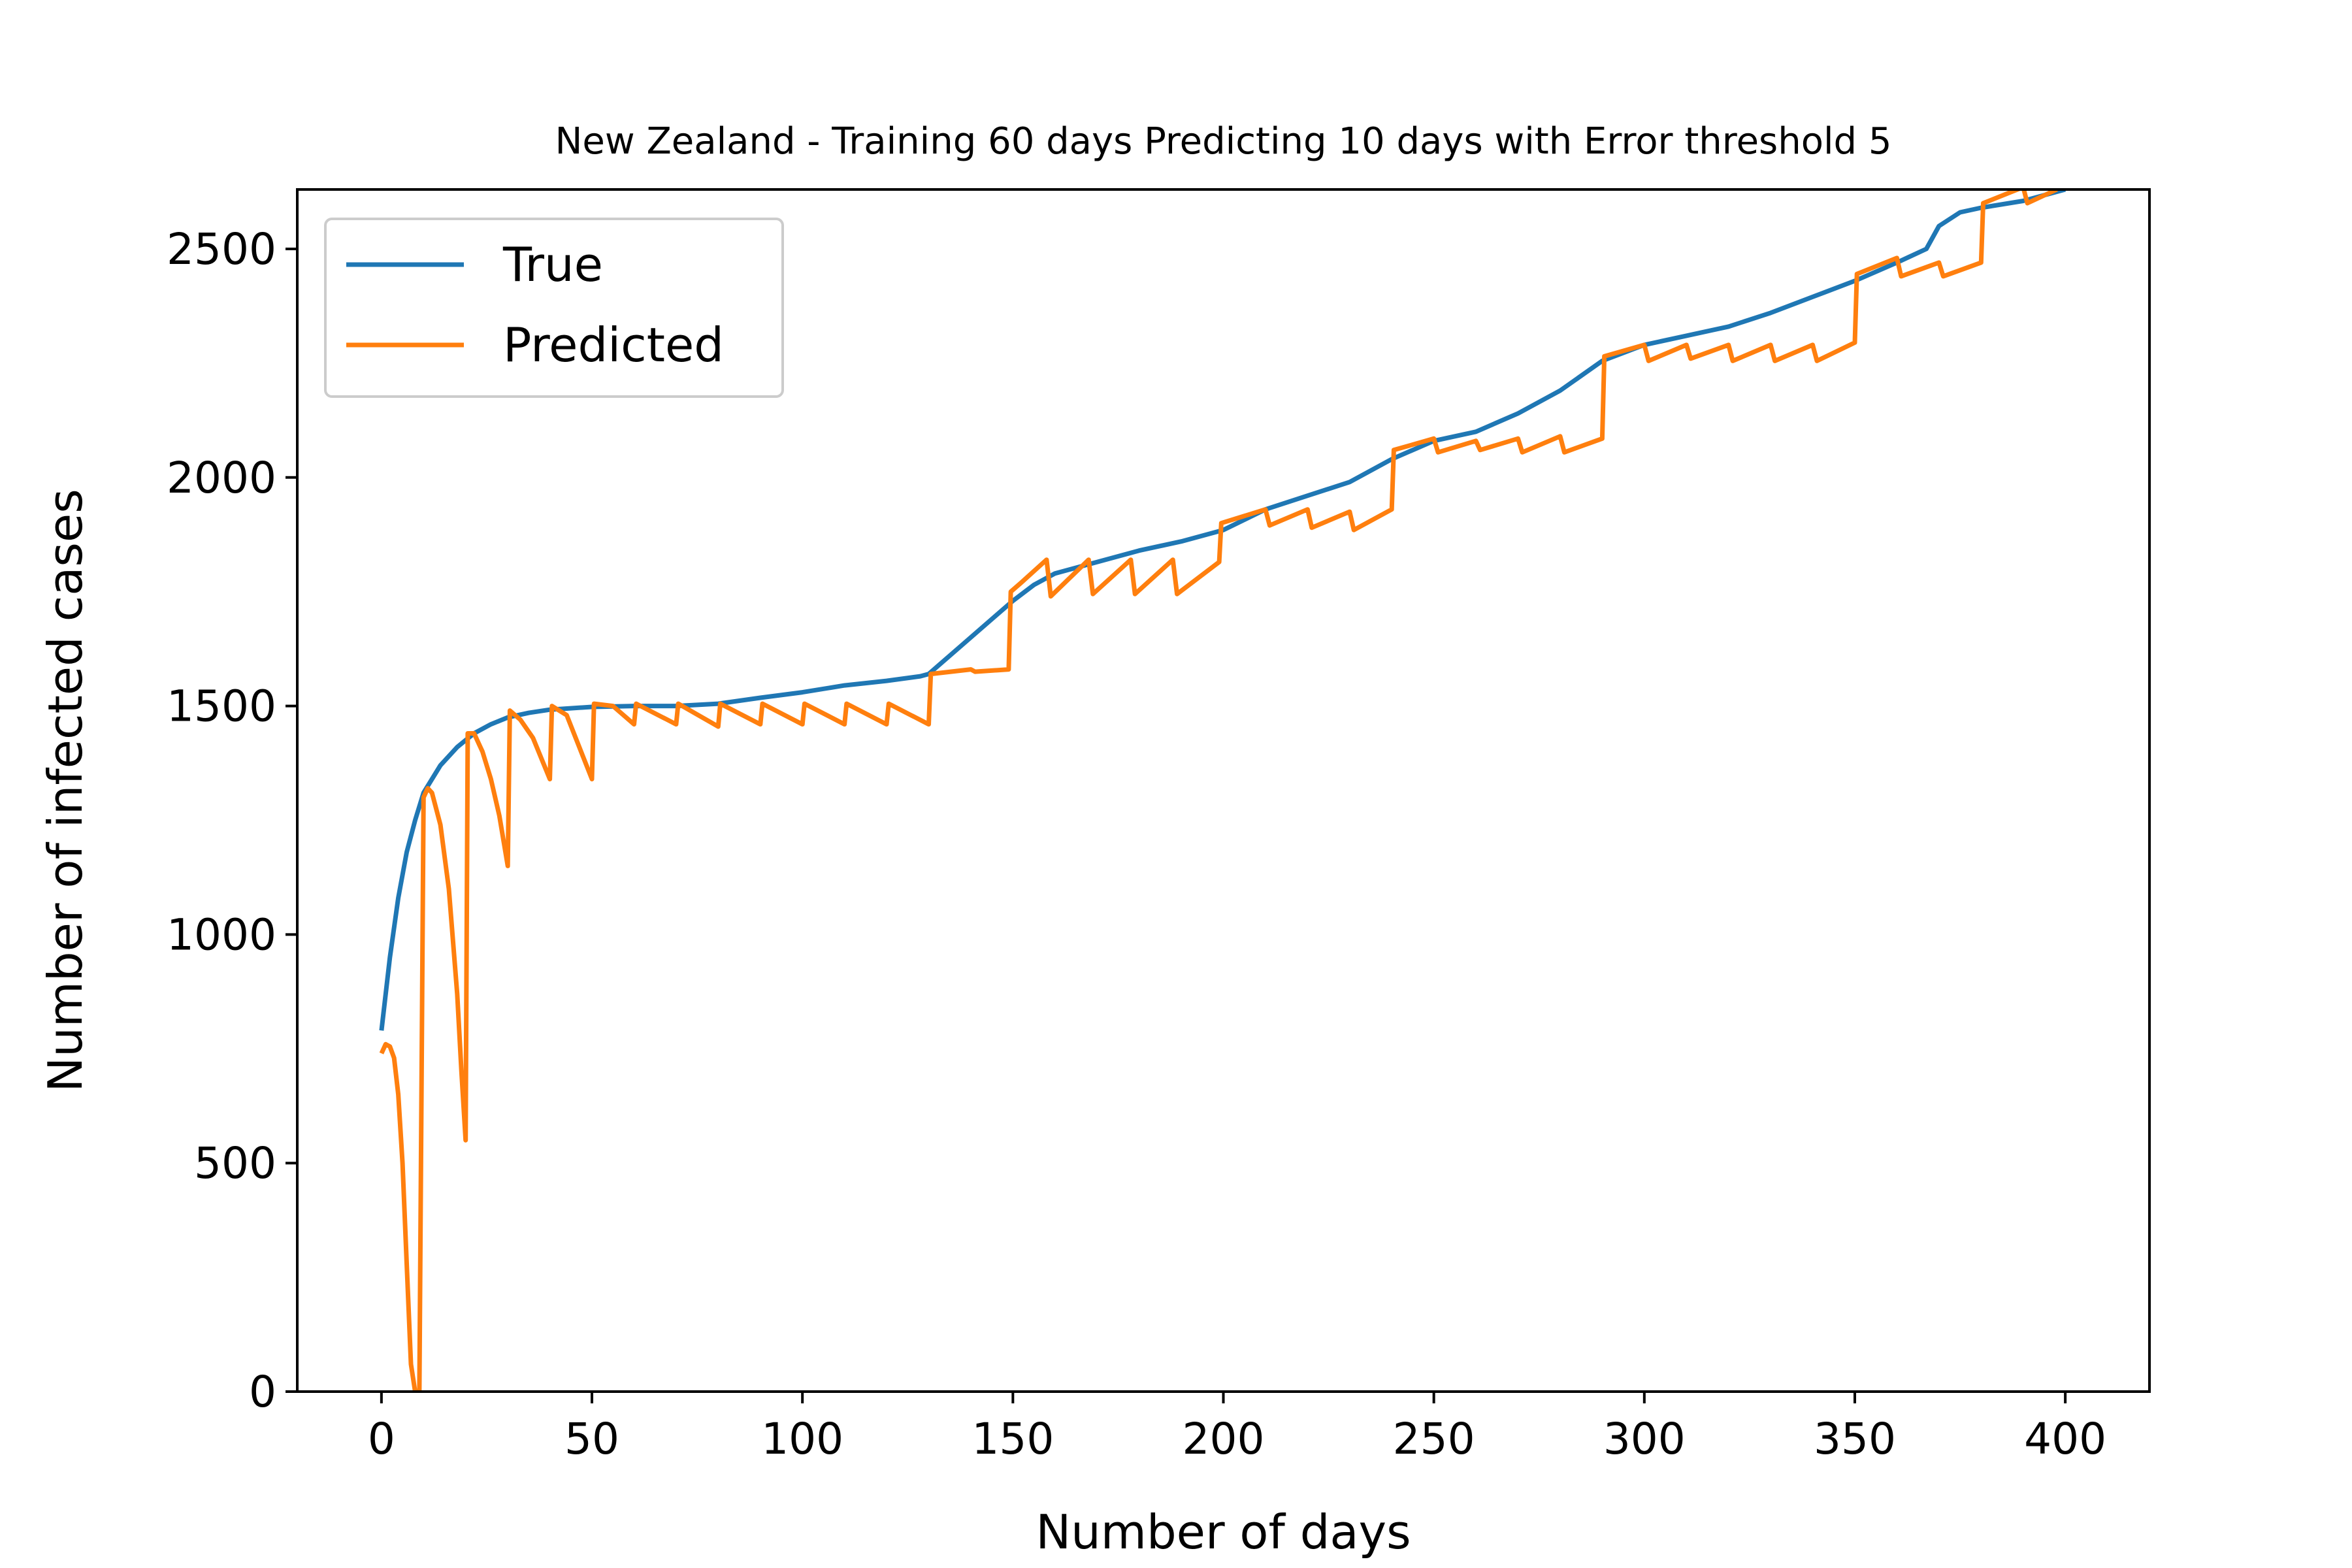 Image resolution: width=2352 pixels, height=1568 pixels. What do you see at coordinates (613, 345) in the screenshot?
I see `legend-label-predicted: Predicted` at bounding box center [613, 345].